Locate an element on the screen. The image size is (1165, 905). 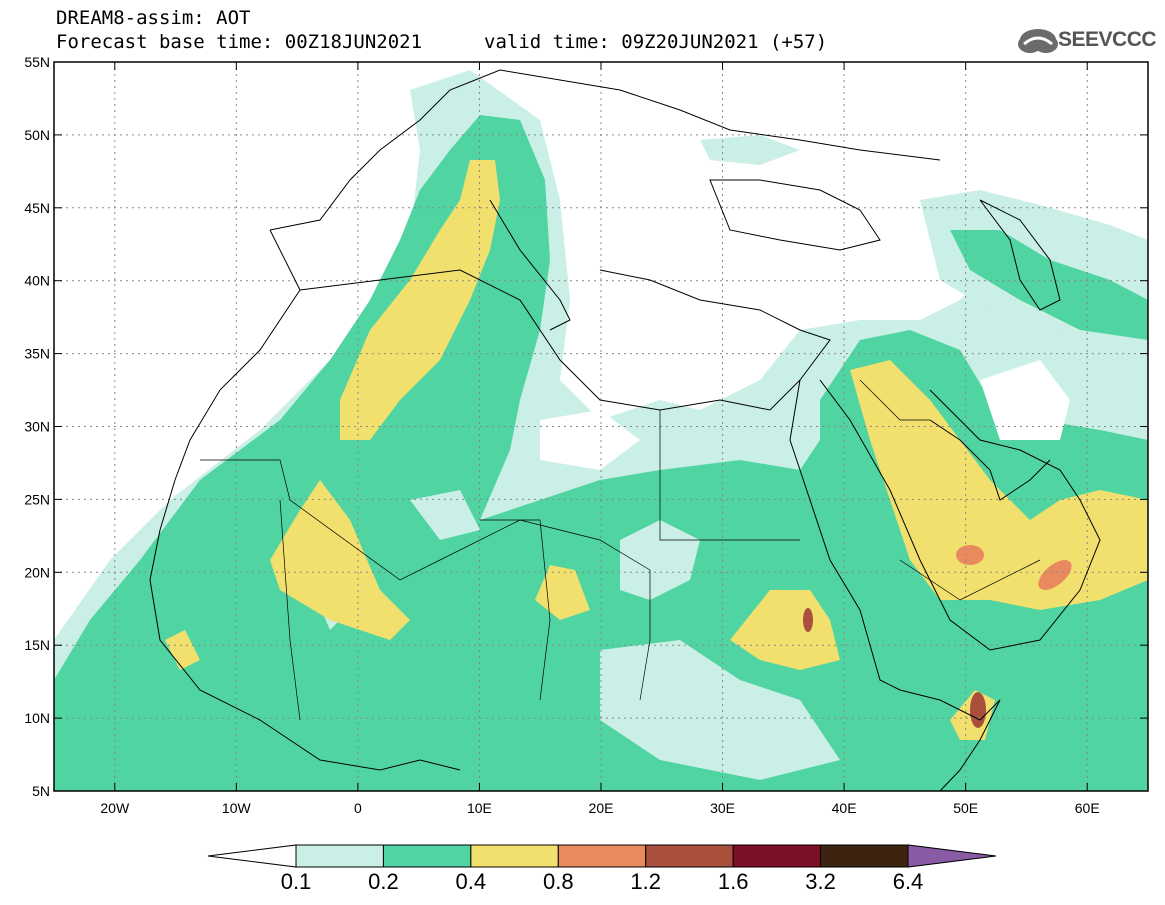
aot-level-0.8-arabia is located at coordinates (970, 555).